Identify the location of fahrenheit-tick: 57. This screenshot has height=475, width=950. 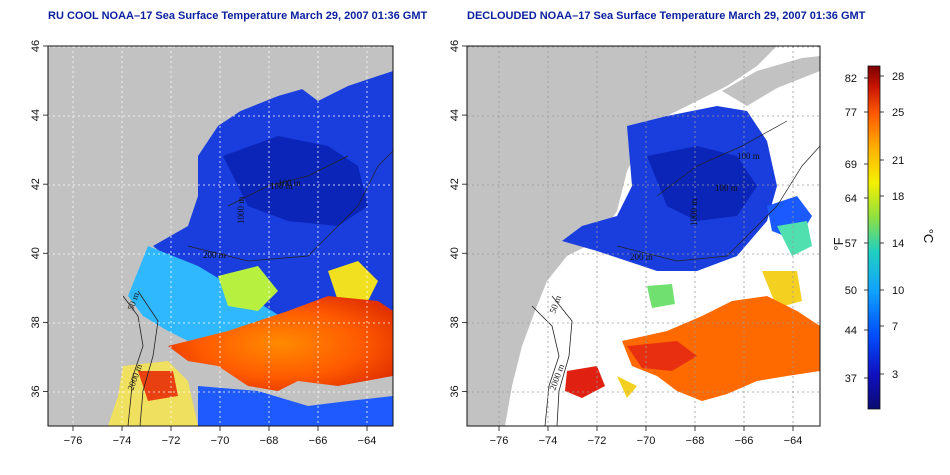
(851, 244).